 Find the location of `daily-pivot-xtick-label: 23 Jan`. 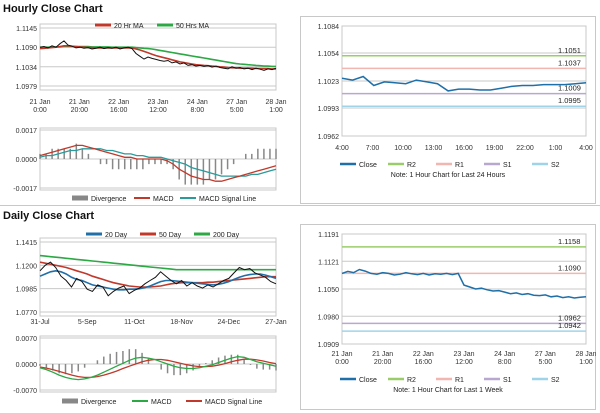

daily-pivot-xtick-label: 23 Jan is located at coordinates (463, 354).